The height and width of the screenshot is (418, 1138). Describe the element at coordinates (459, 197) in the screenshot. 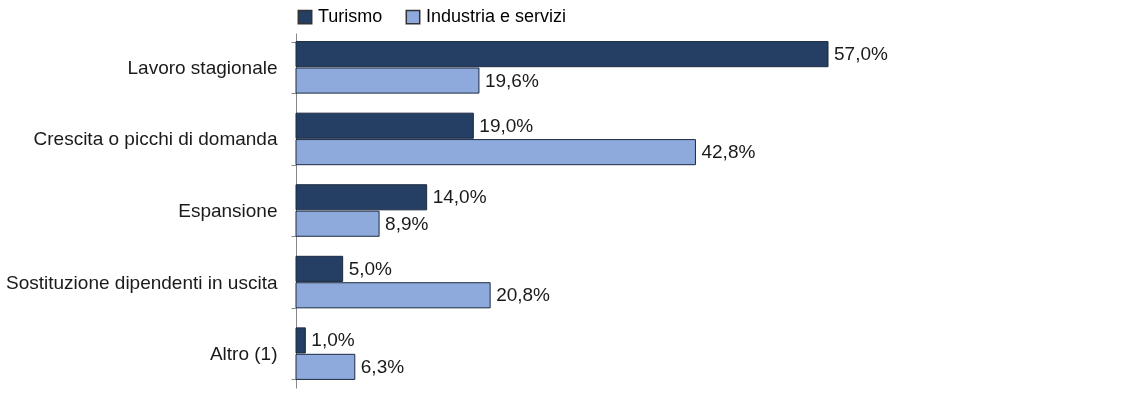

I see `data-label: 14,0%` at that location.